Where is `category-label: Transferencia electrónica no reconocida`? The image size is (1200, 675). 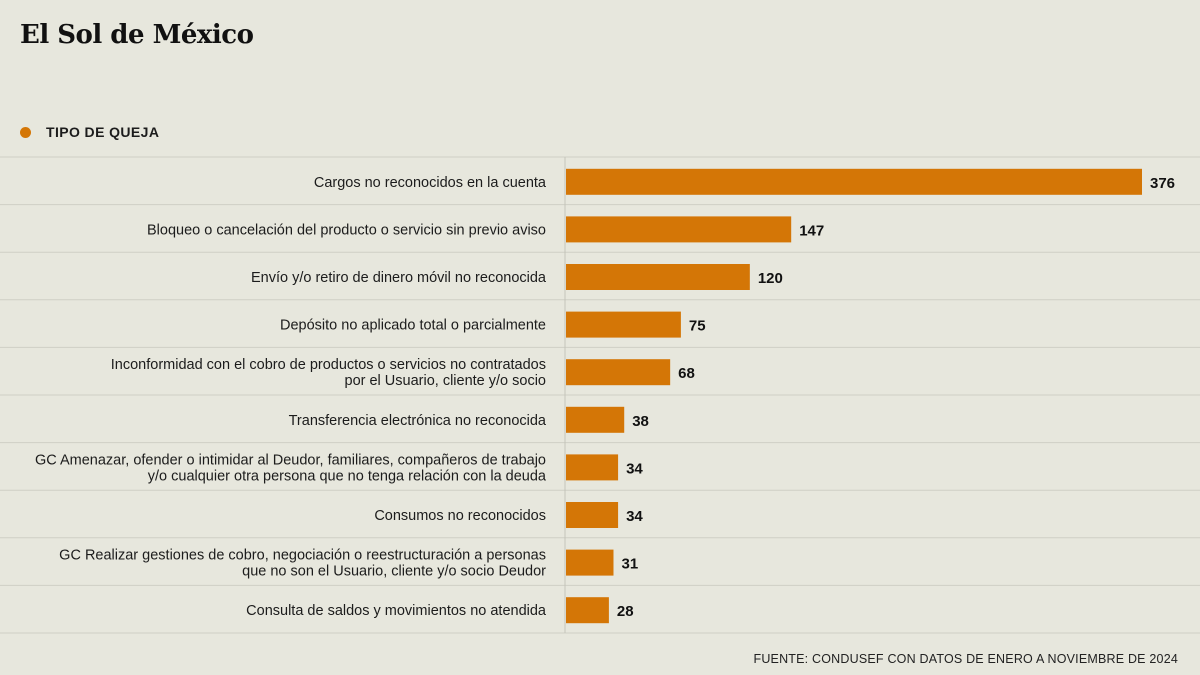 category-label: Transferencia electrónica no reconocida is located at coordinates (418, 421).